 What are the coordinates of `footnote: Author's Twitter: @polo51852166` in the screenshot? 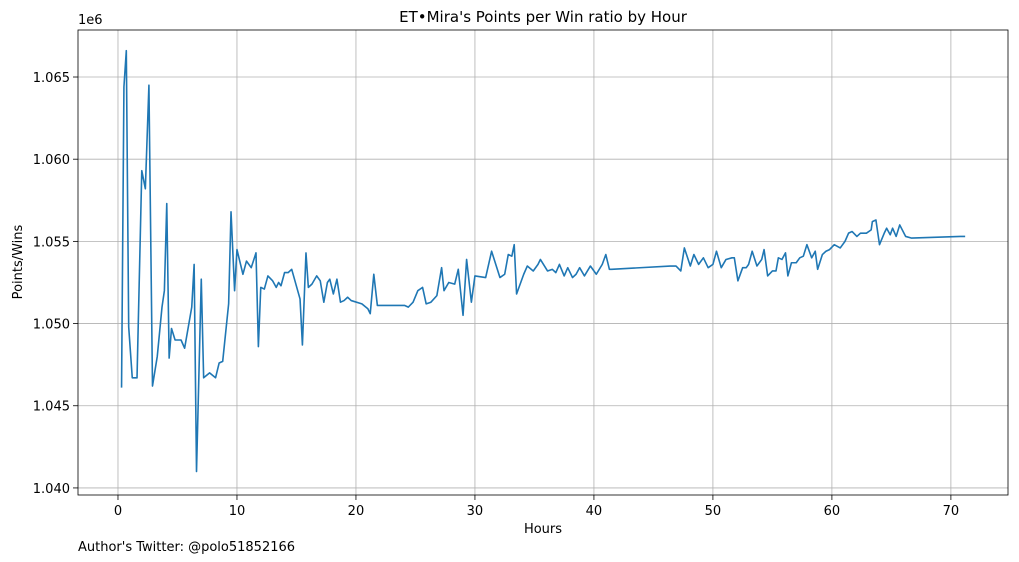 It's located at (186, 547).